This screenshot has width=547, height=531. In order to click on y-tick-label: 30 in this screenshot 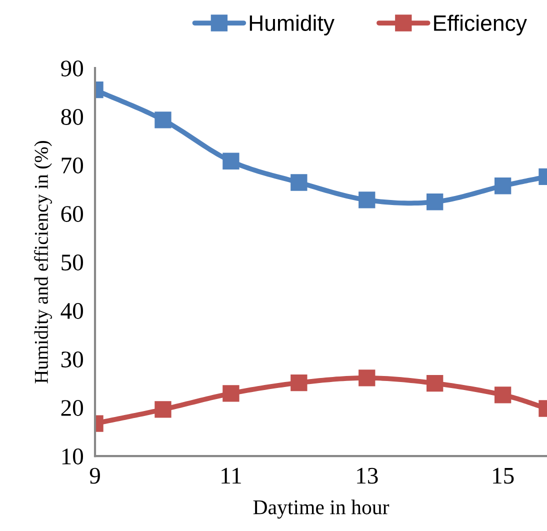, I will do `click(72, 360)`.